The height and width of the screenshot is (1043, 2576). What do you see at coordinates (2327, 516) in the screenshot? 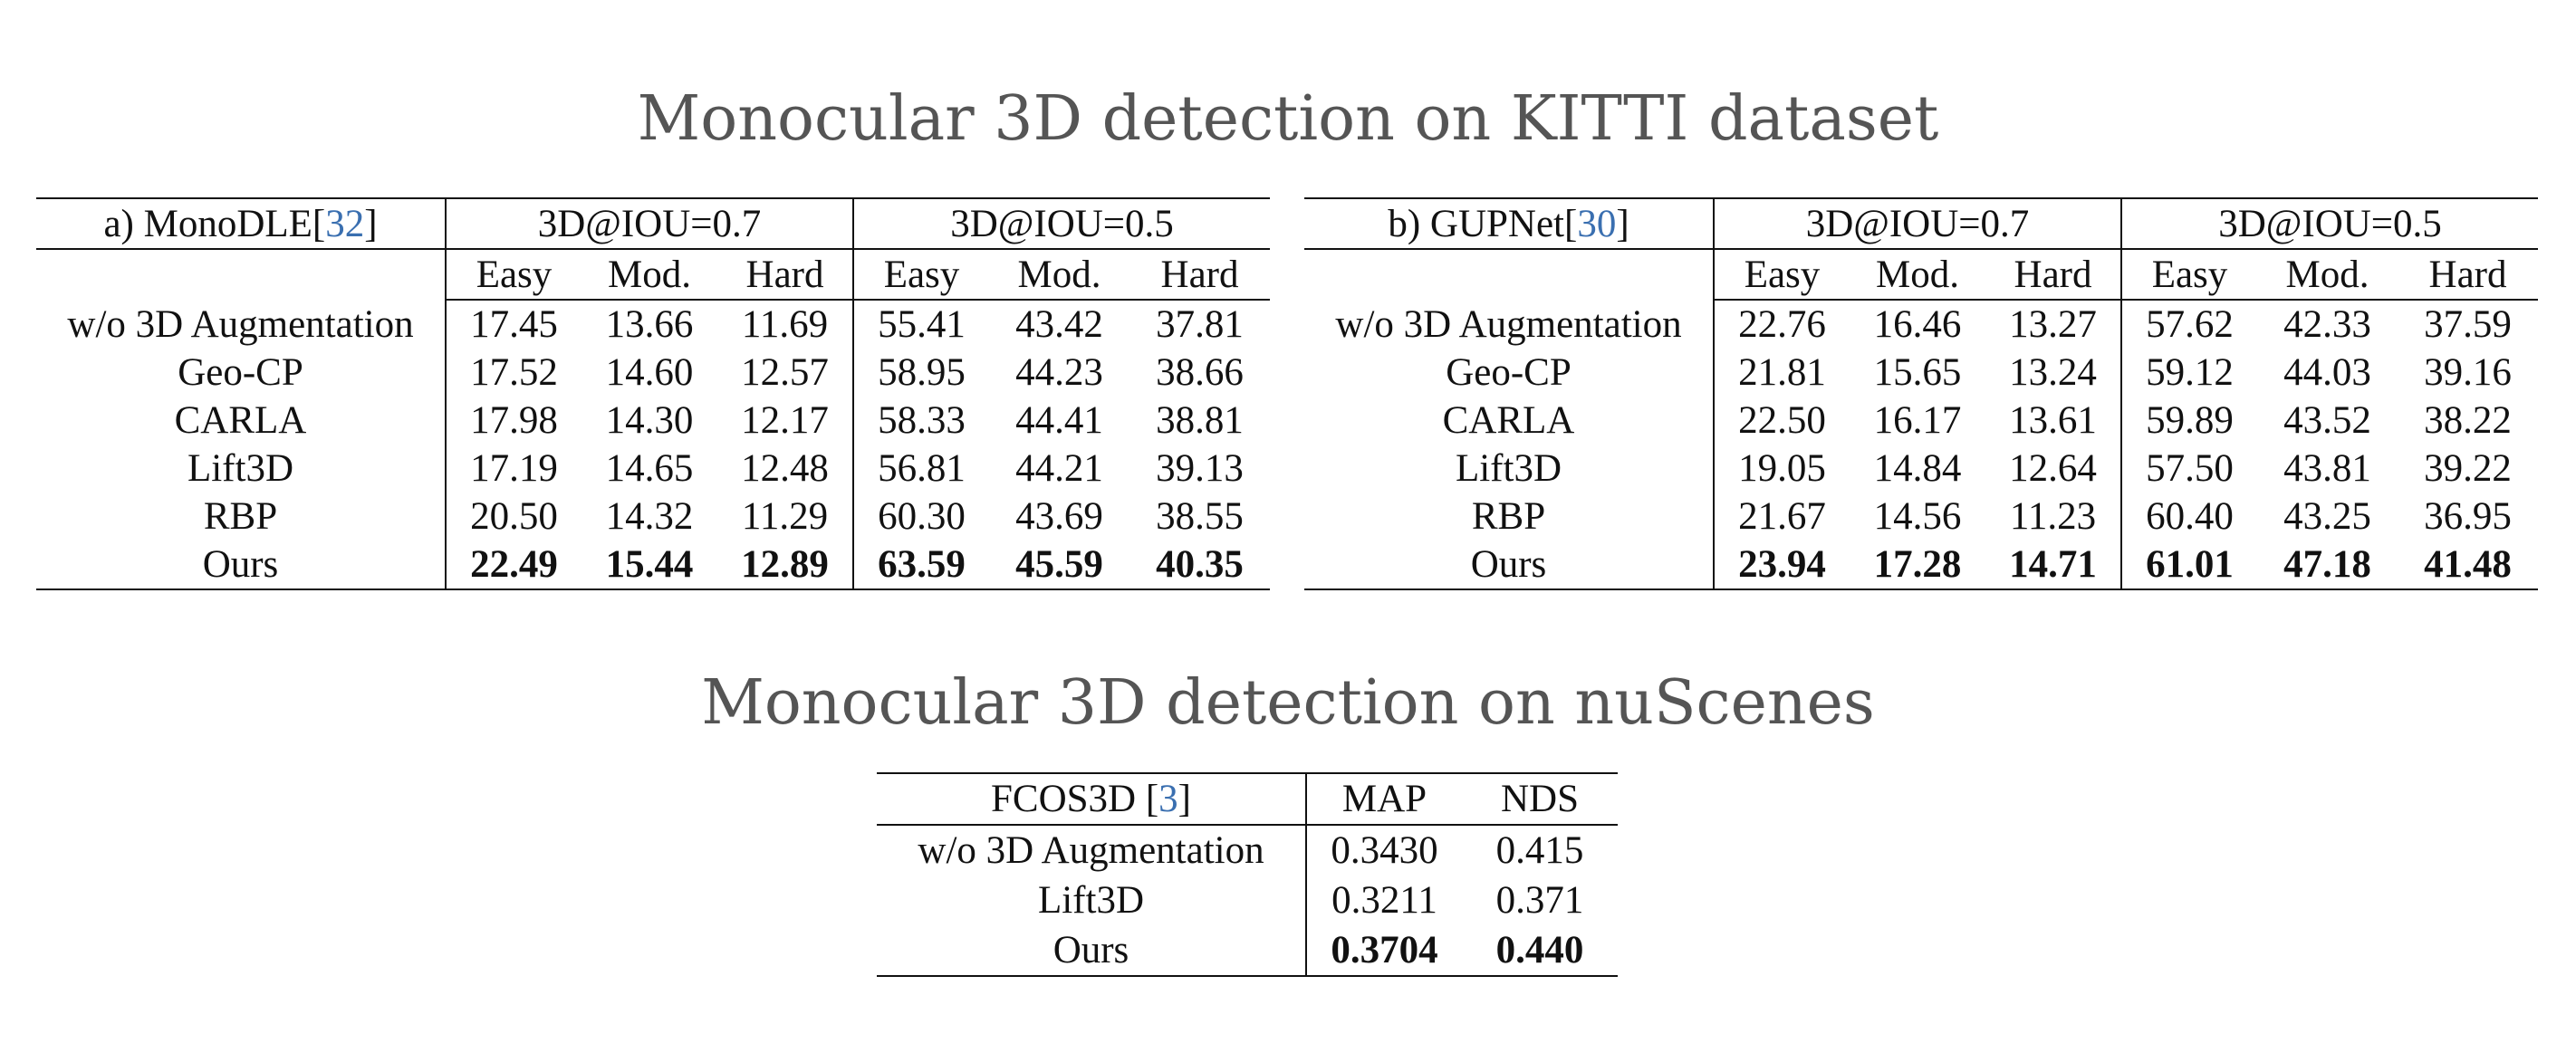
I see `value-cell: 43.25` at bounding box center [2327, 516].